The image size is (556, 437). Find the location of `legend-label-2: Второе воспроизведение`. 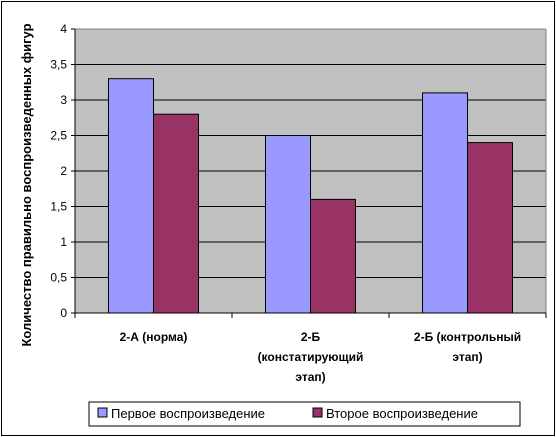

legend-label-2: Второе воспроизведение is located at coordinates (402, 413).